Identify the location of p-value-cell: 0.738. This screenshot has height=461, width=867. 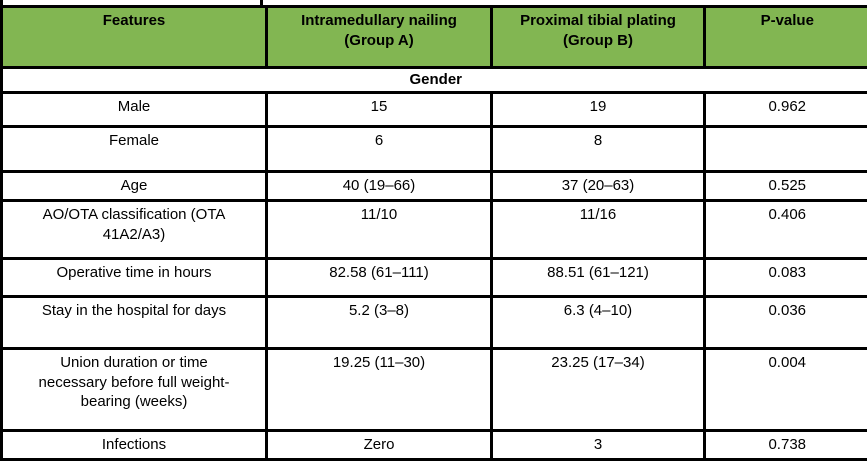
(786, 444).